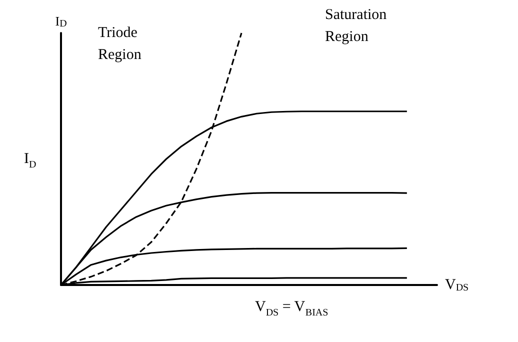  I want to click on annotation: Saturation Region, so click(356, 26).